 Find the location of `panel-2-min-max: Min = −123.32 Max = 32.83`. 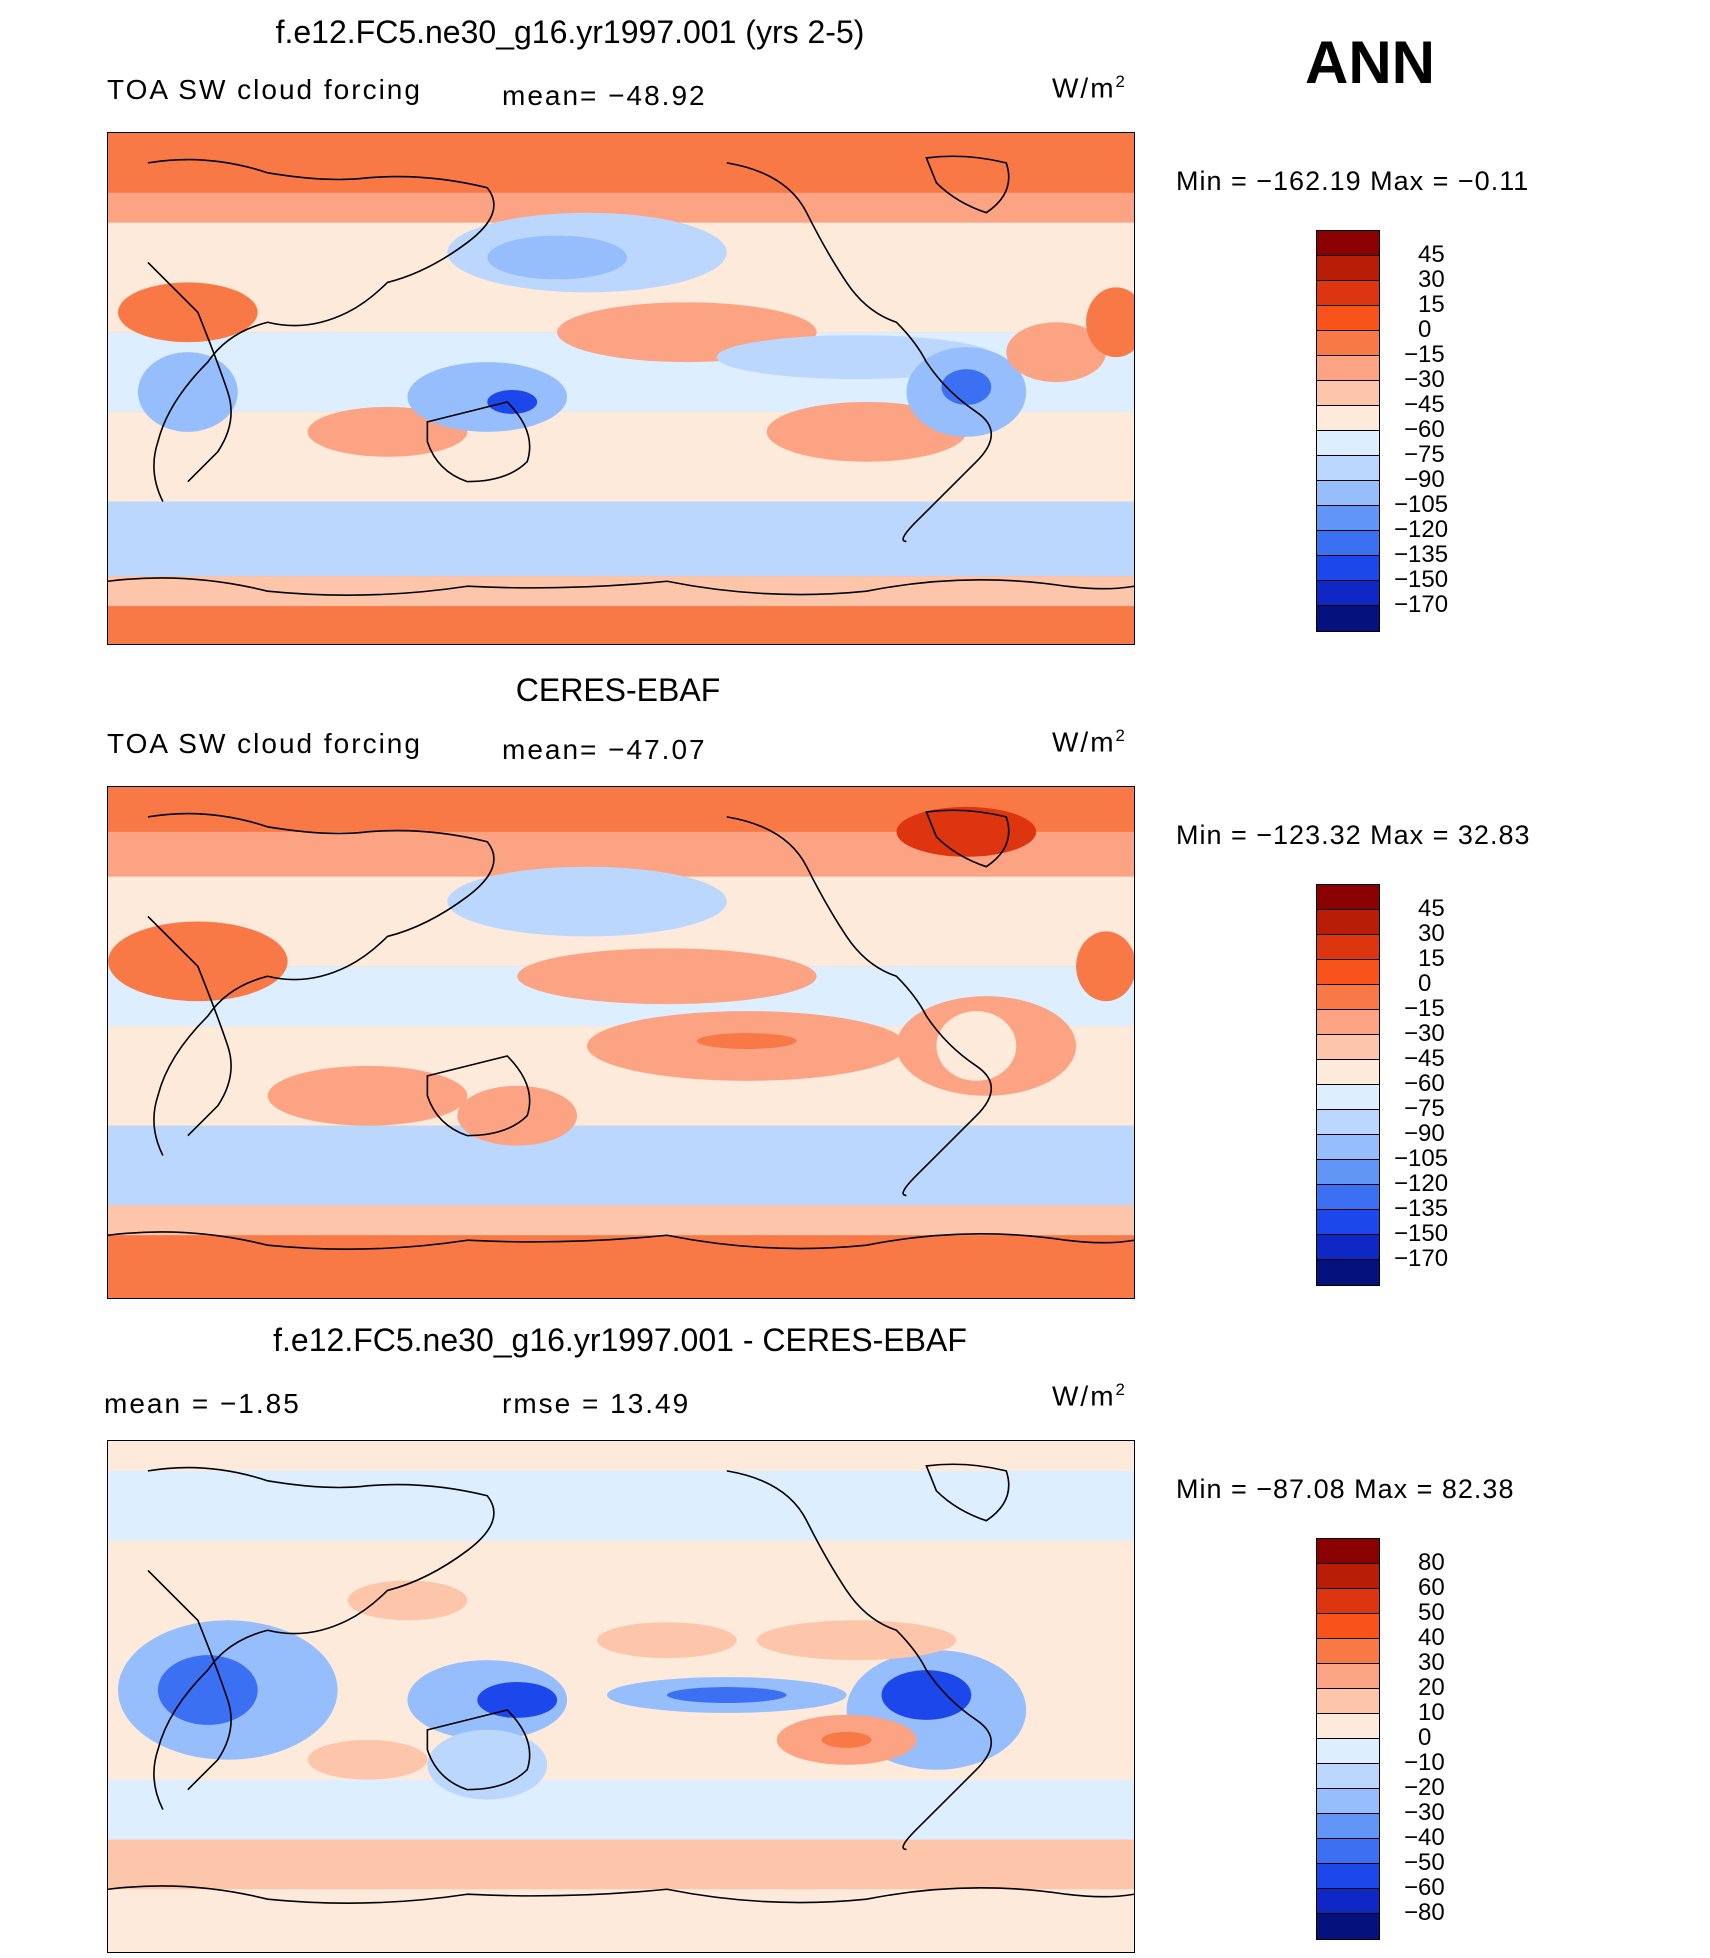

panel-2-min-max: Min = −123.32 Max = 32.83 is located at coordinates (1353, 835).